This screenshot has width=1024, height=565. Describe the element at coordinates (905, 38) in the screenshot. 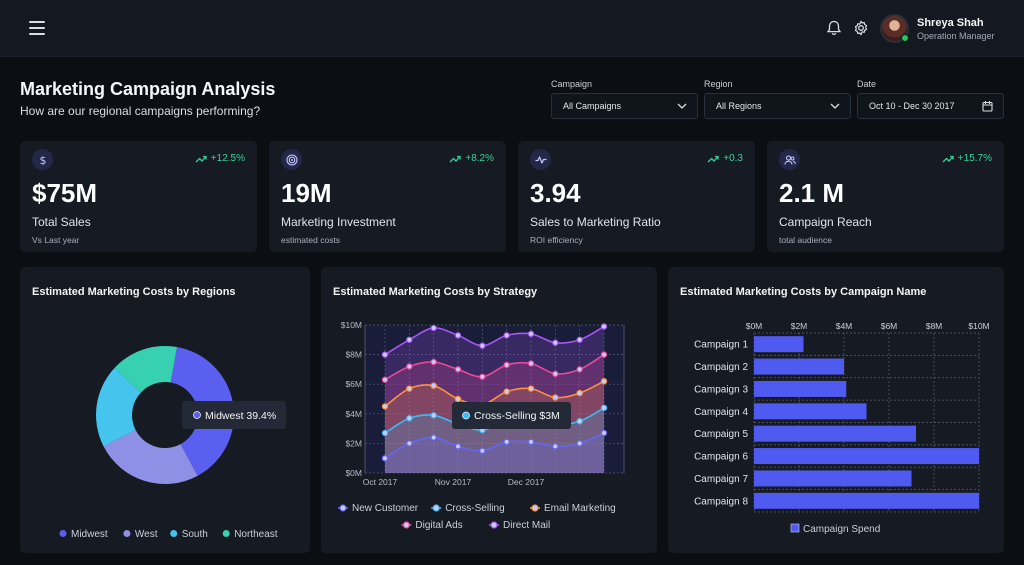

I see `online-status-dot` at that location.